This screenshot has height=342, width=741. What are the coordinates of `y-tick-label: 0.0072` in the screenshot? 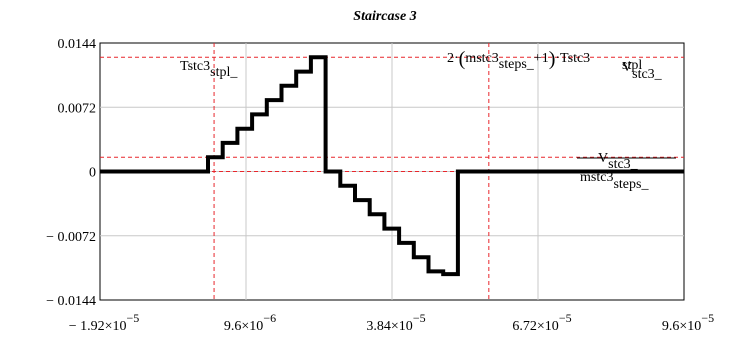 It's located at (77, 108).